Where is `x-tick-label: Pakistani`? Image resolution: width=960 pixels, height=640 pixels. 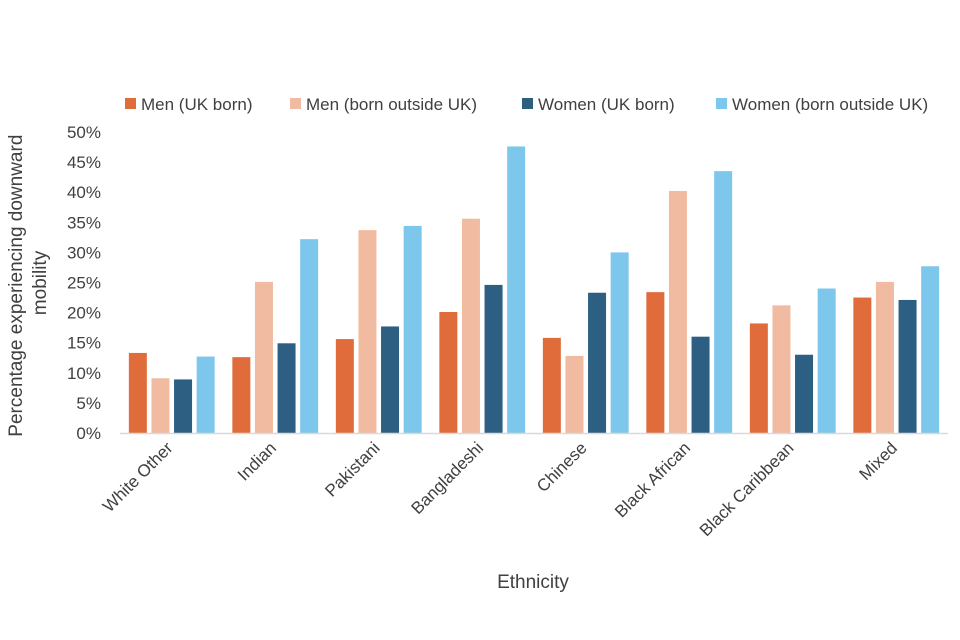 x-tick-label: Pakistani is located at coordinates (352, 469).